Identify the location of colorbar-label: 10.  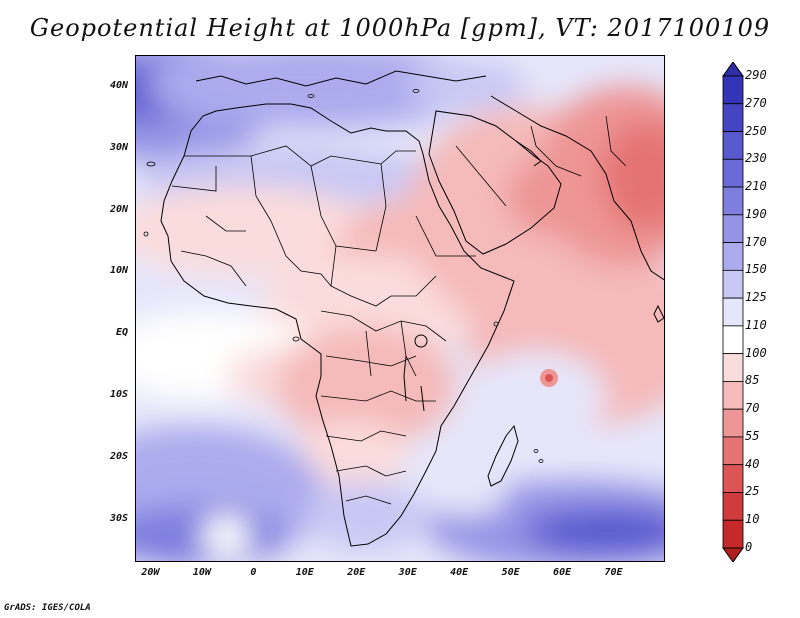
(752, 519).